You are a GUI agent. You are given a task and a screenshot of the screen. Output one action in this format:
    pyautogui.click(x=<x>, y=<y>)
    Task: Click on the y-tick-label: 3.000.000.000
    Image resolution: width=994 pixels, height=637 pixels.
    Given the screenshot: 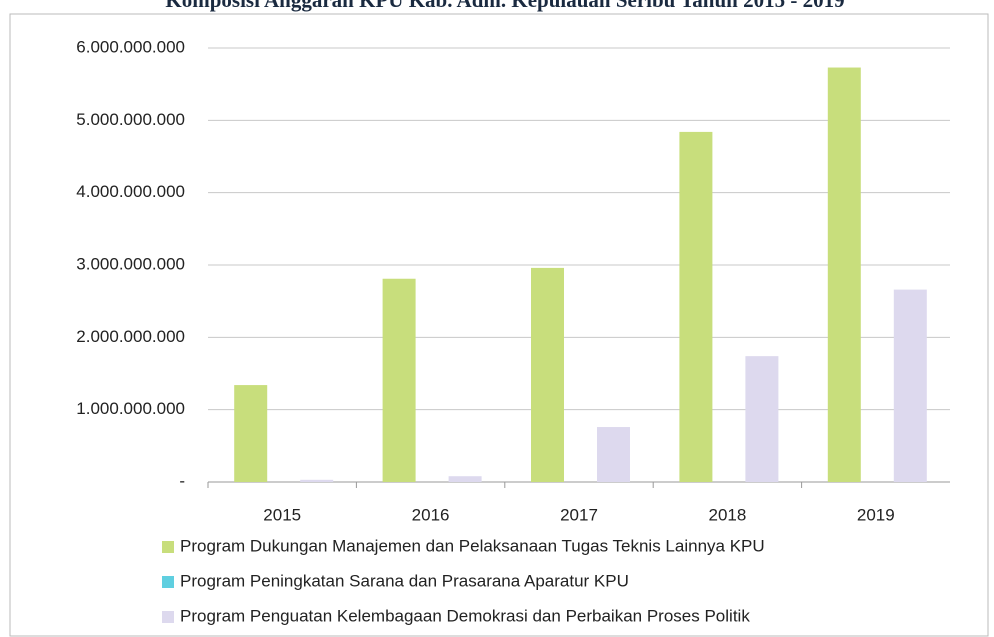 What is the action you would take?
    pyautogui.click(x=130, y=263)
    